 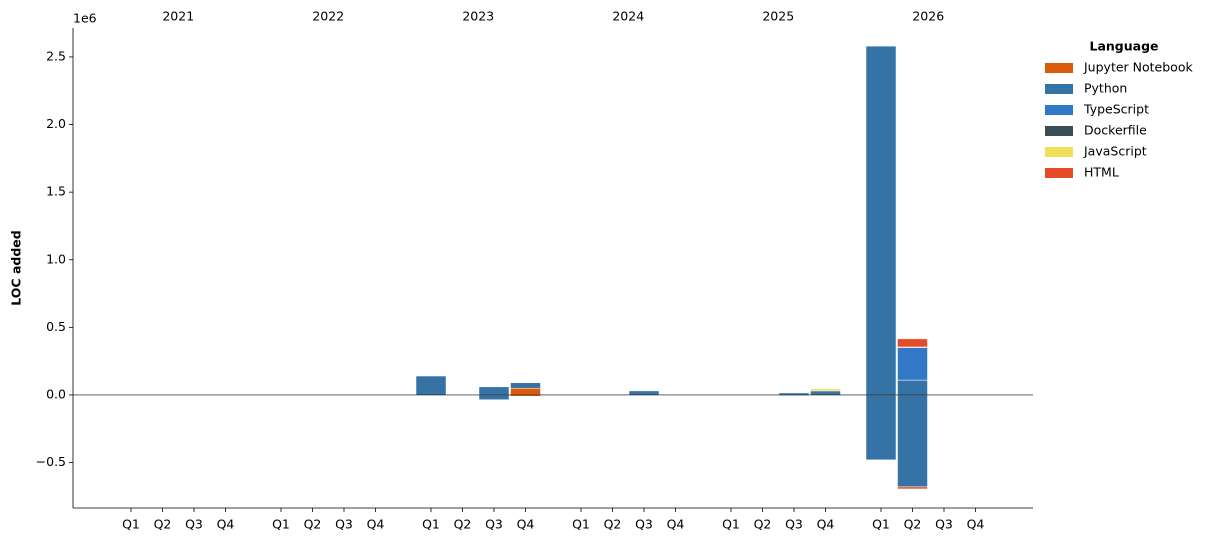 What do you see at coordinates (328, 16) in the screenshot?
I see `year-label: 2022` at bounding box center [328, 16].